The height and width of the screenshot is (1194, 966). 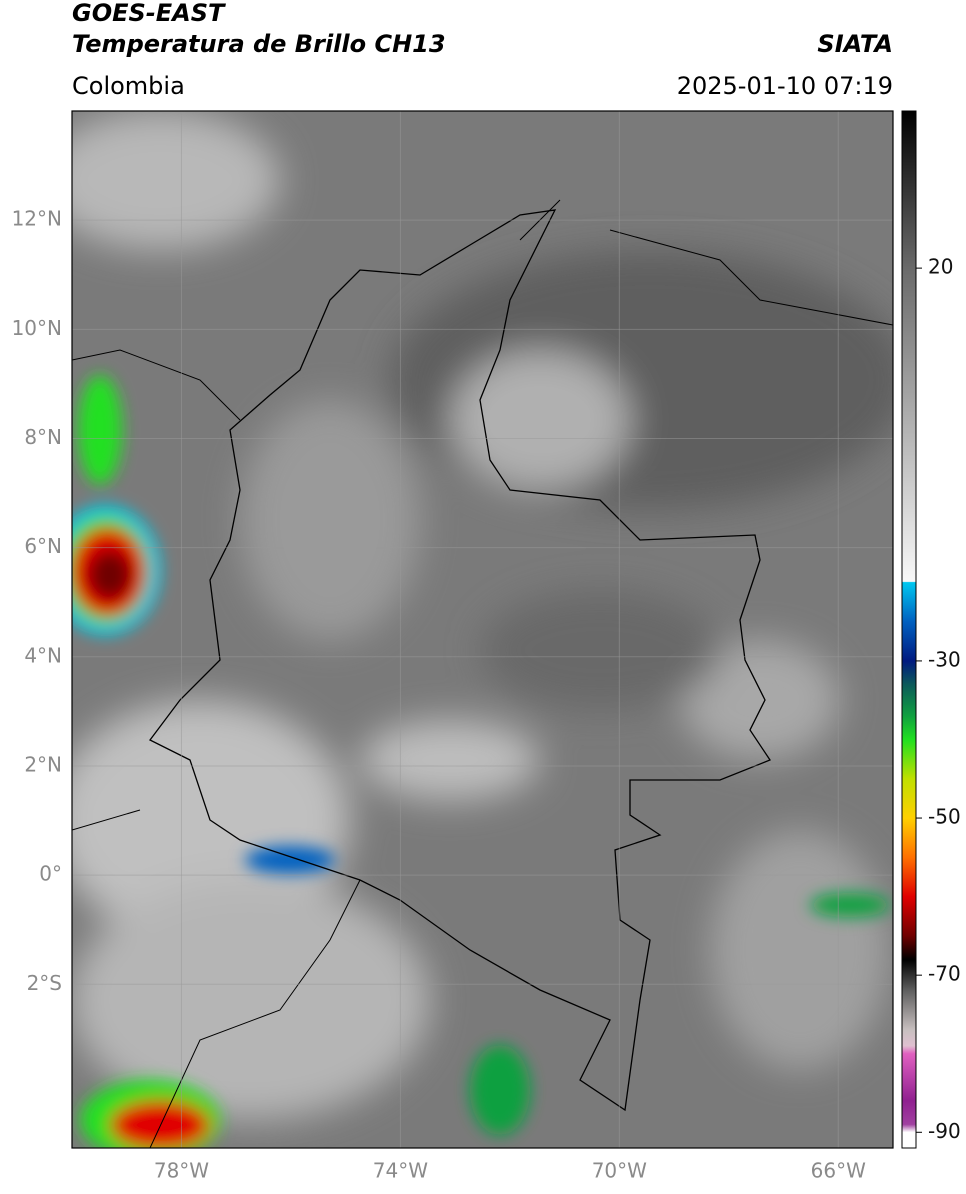 What do you see at coordinates (43, 437) in the screenshot?
I see `y-tick-label: 8°N` at bounding box center [43, 437].